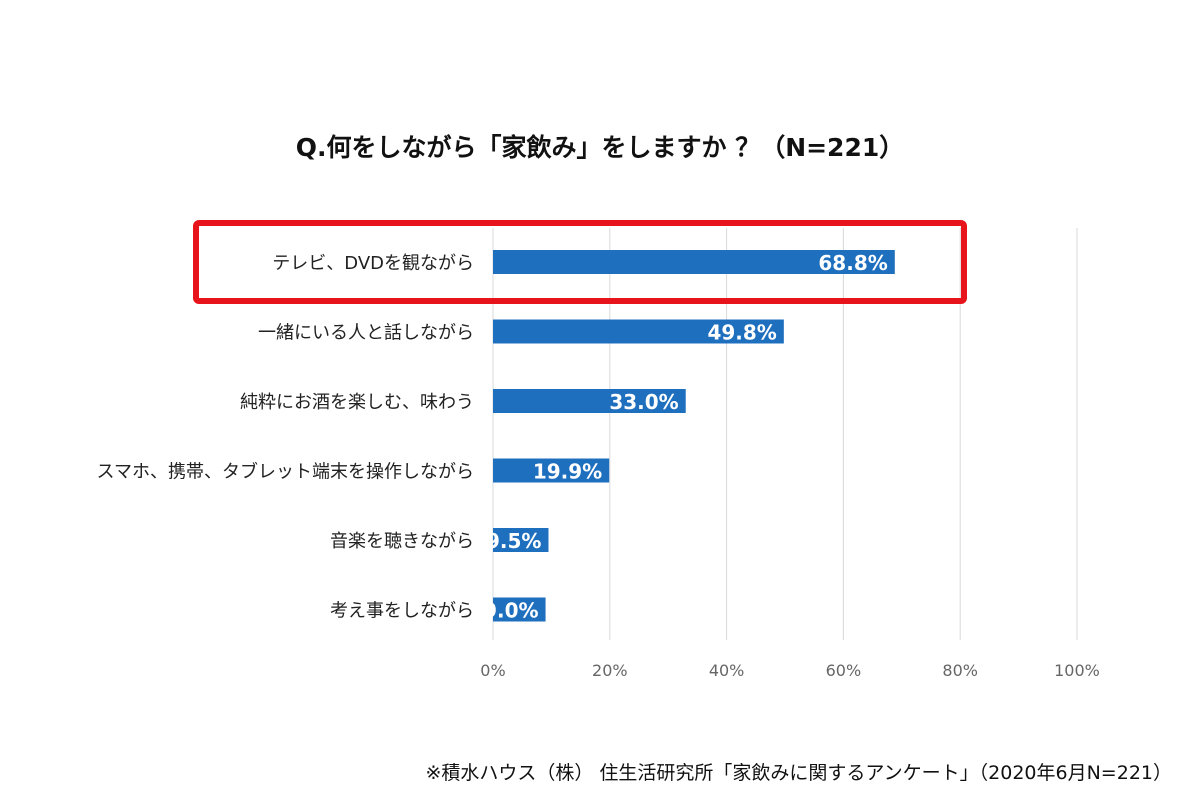 The width and height of the screenshot is (1200, 800). What do you see at coordinates (402, 541) in the screenshot?
I see `category-label: 音楽を聴きながら` at bounding box center [402, 541].